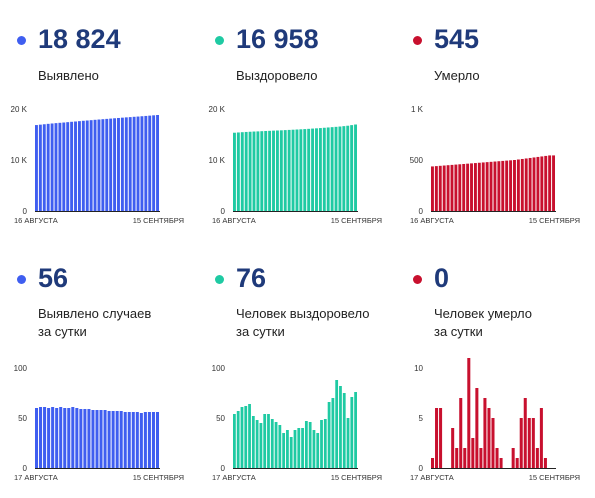  I want to click on total-detected-label: Выявлено, so click(68, 75).